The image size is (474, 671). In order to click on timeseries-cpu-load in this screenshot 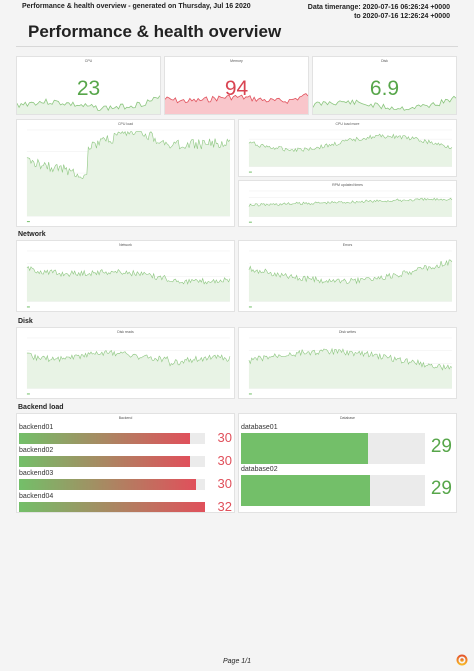, I will do `click(128, 176)`.